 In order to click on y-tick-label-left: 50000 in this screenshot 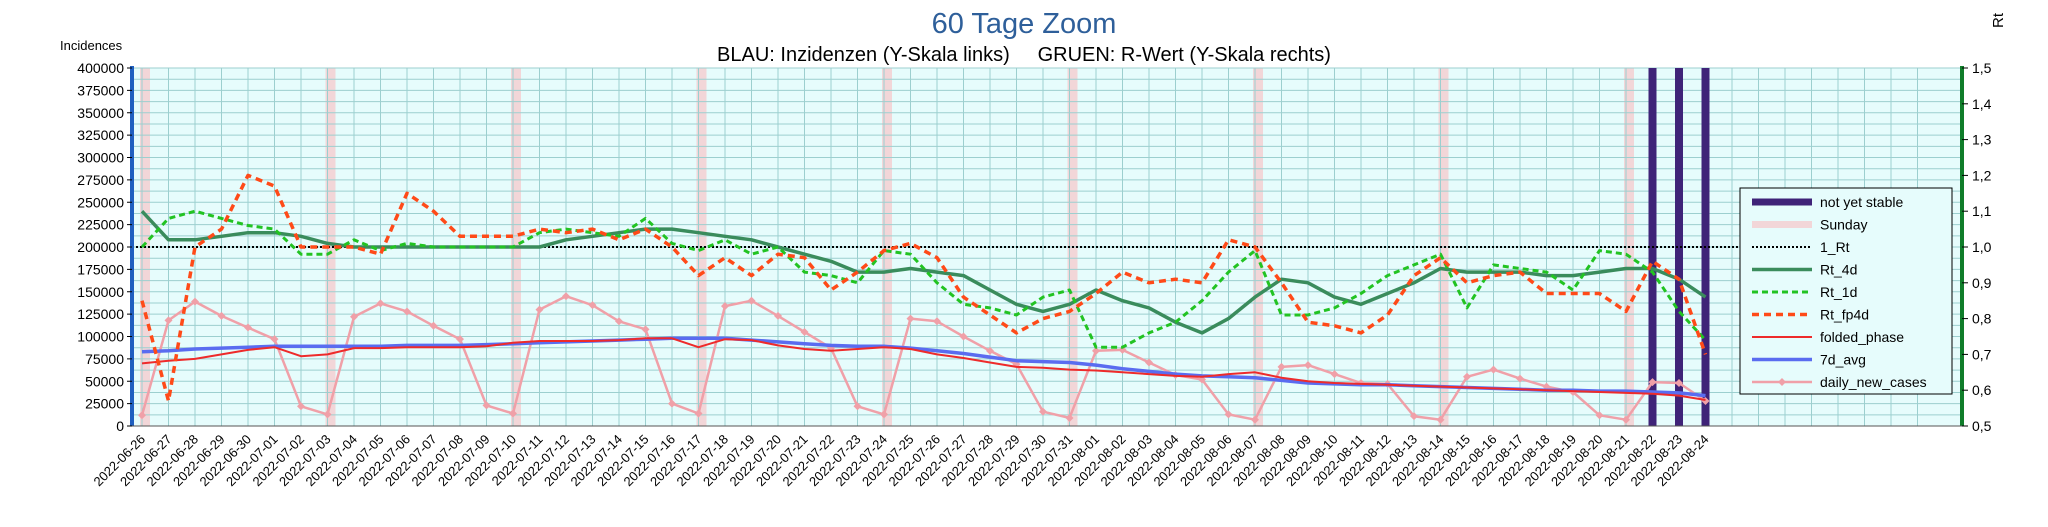, I will do `click(104, 381)`.